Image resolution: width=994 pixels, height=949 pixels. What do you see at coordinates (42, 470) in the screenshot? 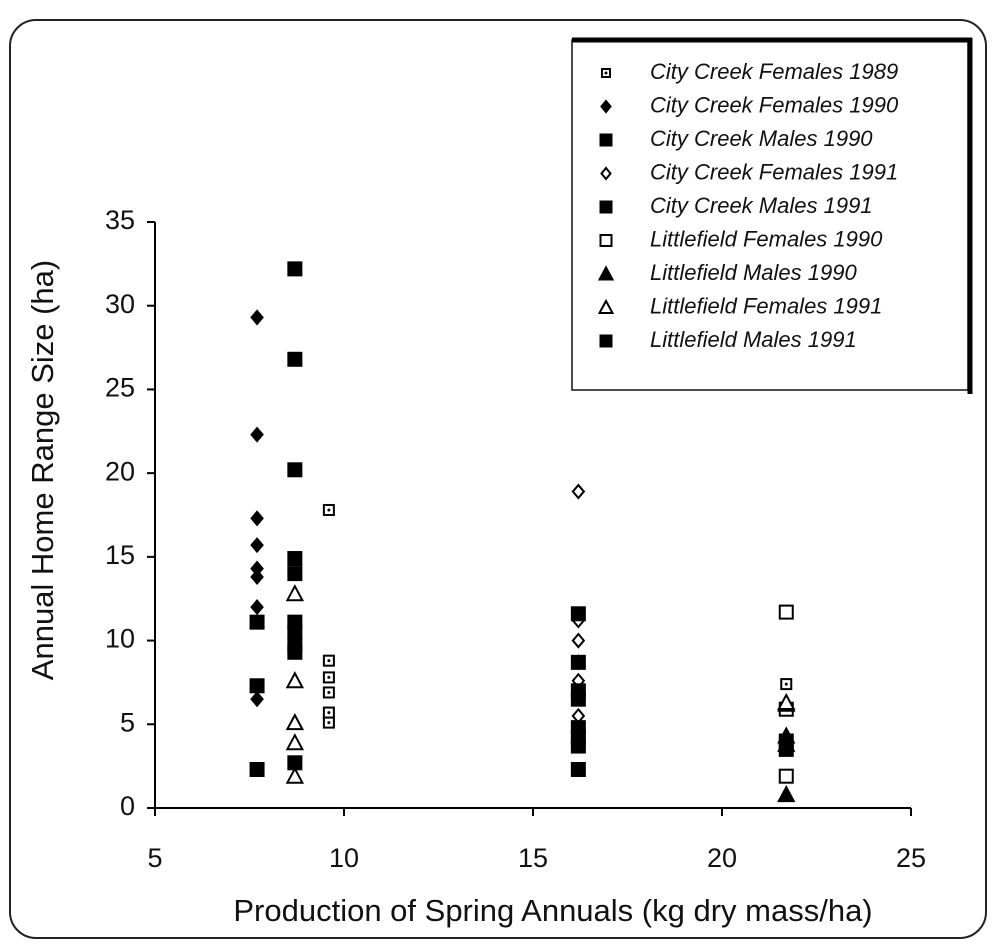
I see `y-axis-title: Annual Home Range Size (ha)` at bounding box center [42, 470].